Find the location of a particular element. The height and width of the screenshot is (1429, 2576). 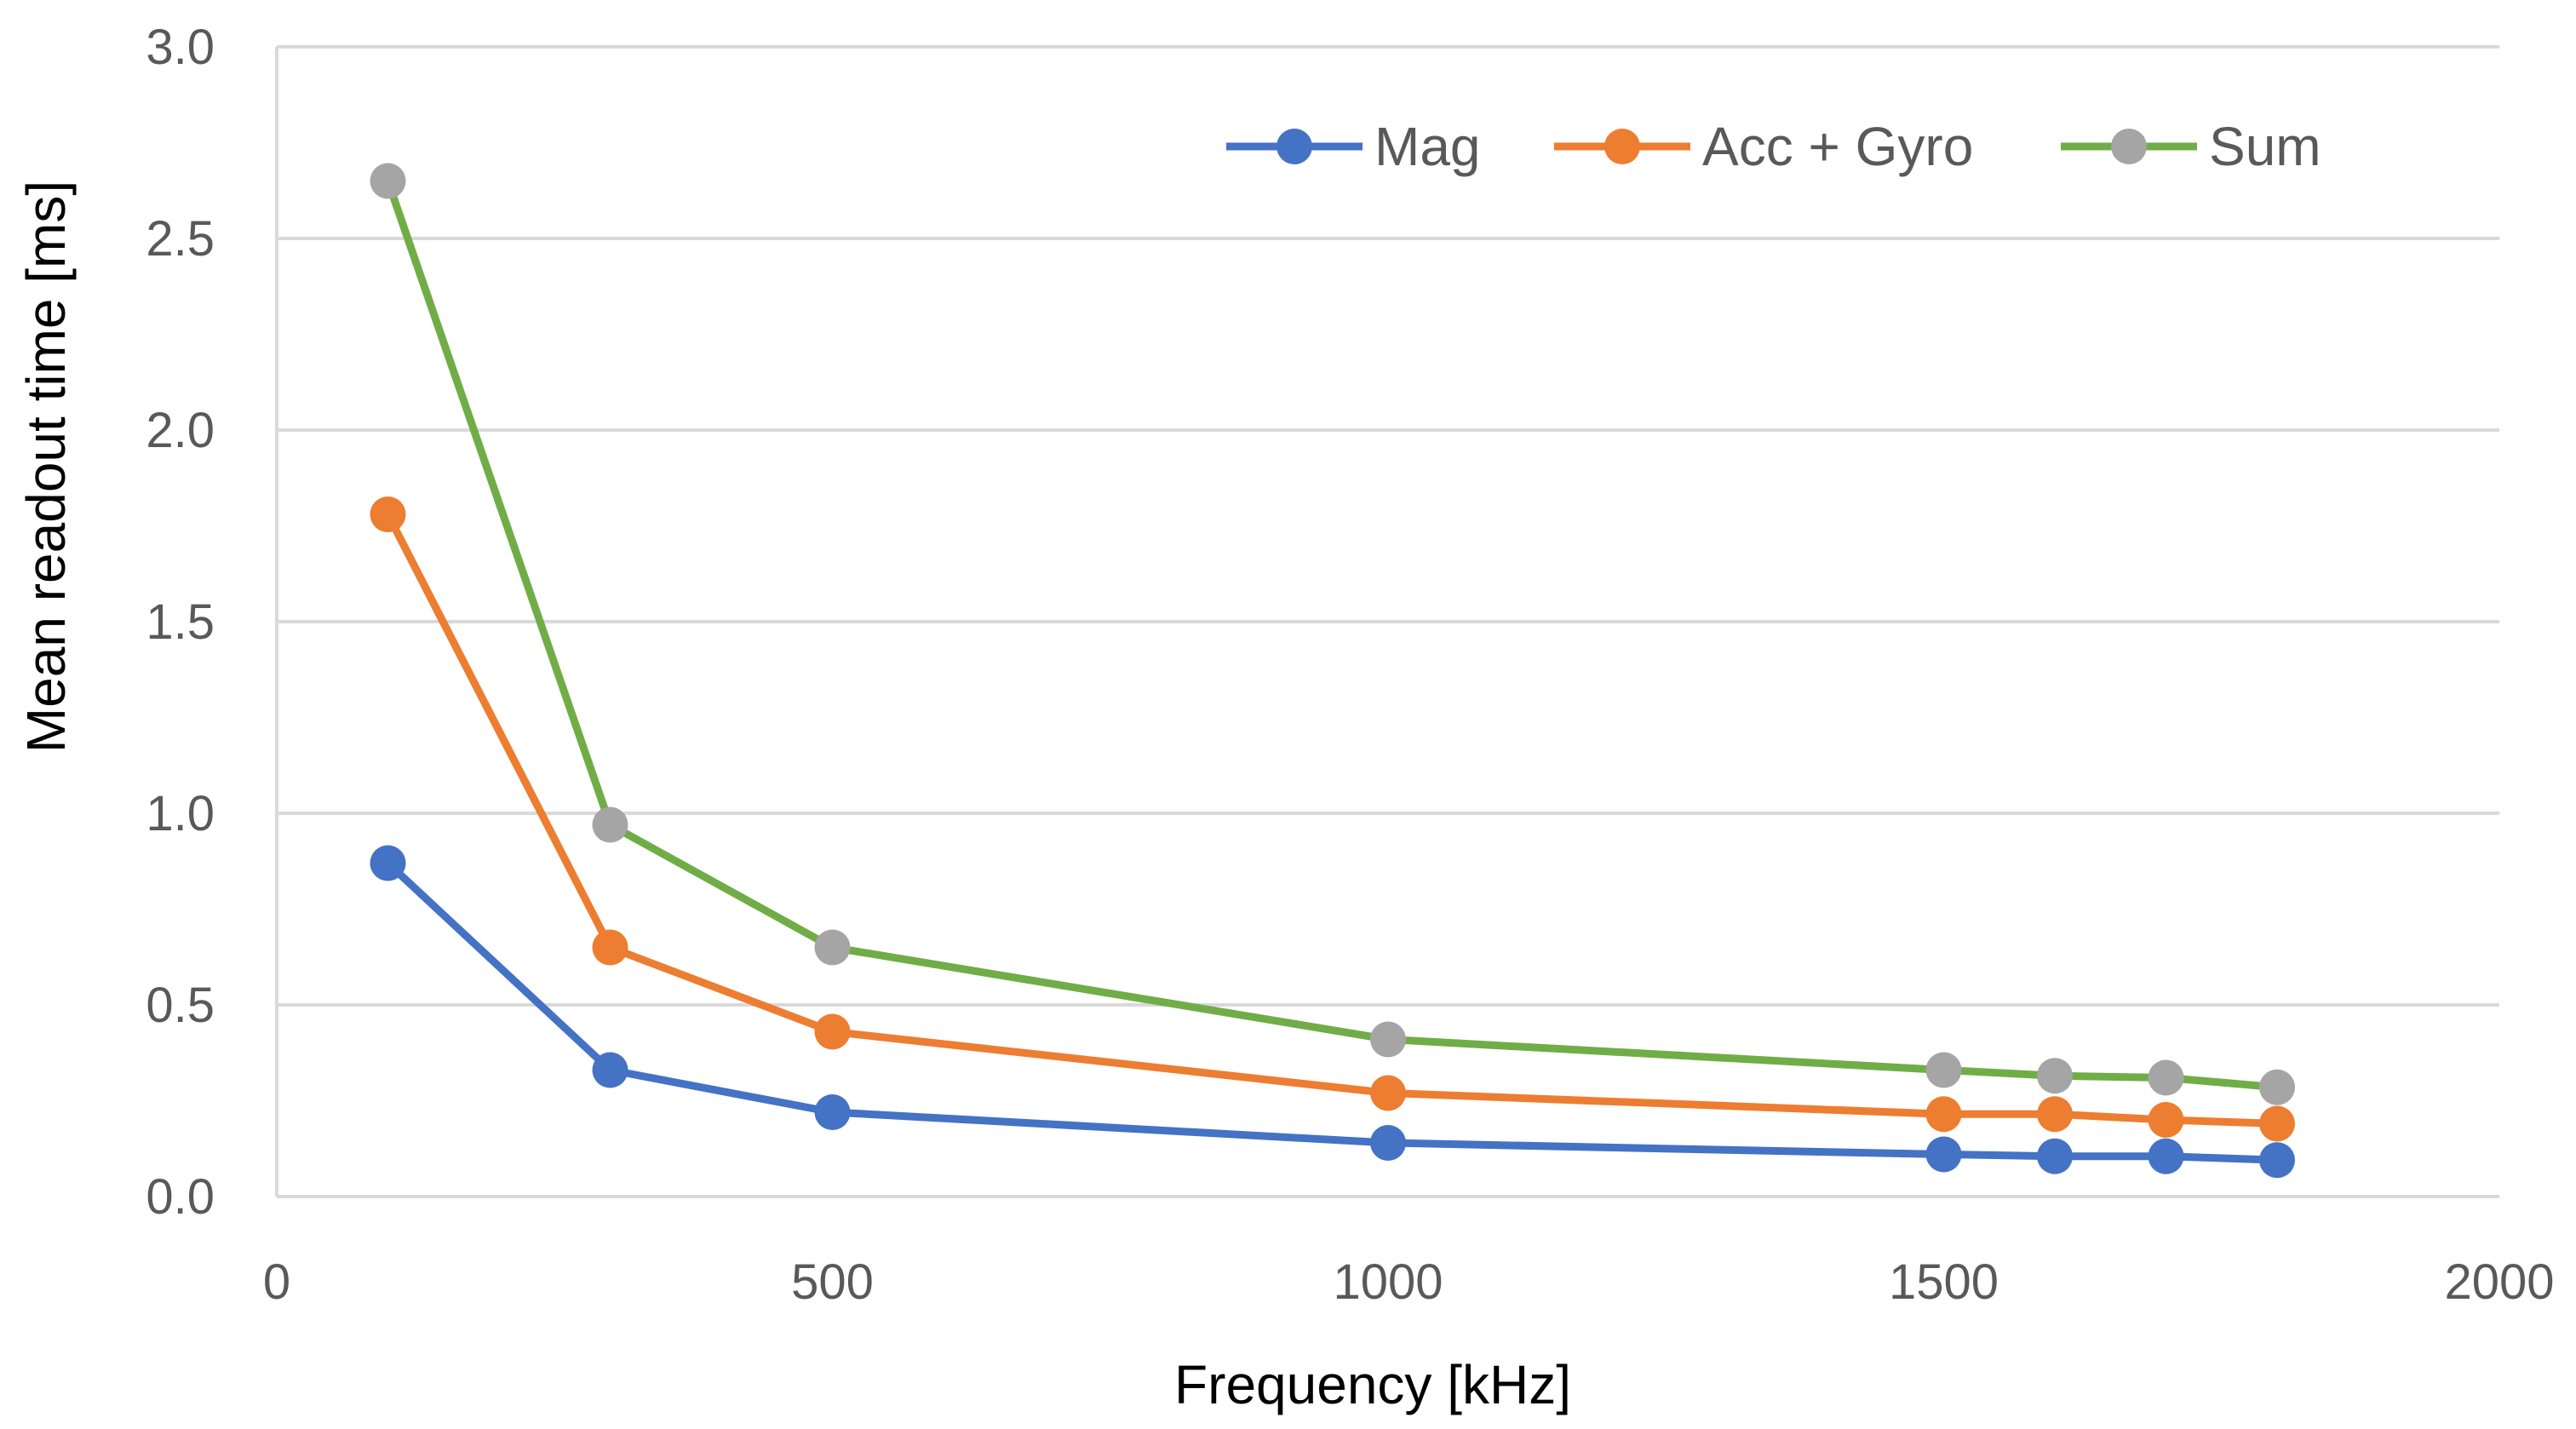

x-tick-label: 2000 is located at coordinates (2499, 1282).